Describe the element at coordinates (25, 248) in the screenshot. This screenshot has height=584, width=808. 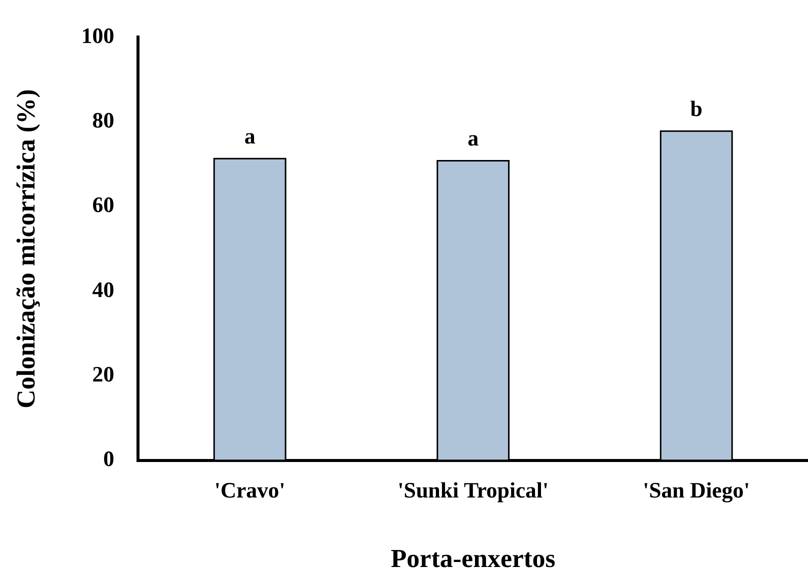
I see `y-axis-title: Colonização micorrízica (%)` at that location.